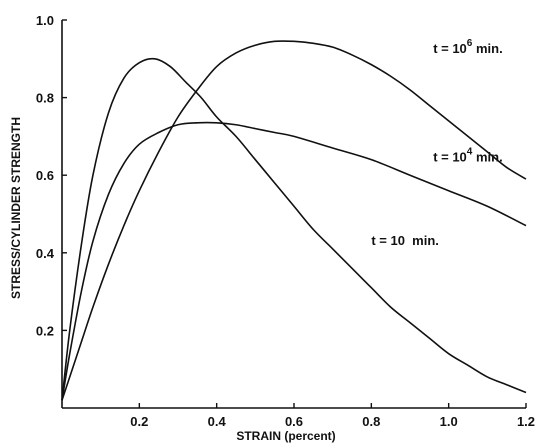 This screenshot has height=444, width=538. Describe the element at coordinates (285, 436) in the screenshot. I see `x-axis-label: STRAIN (percent)` at that location.